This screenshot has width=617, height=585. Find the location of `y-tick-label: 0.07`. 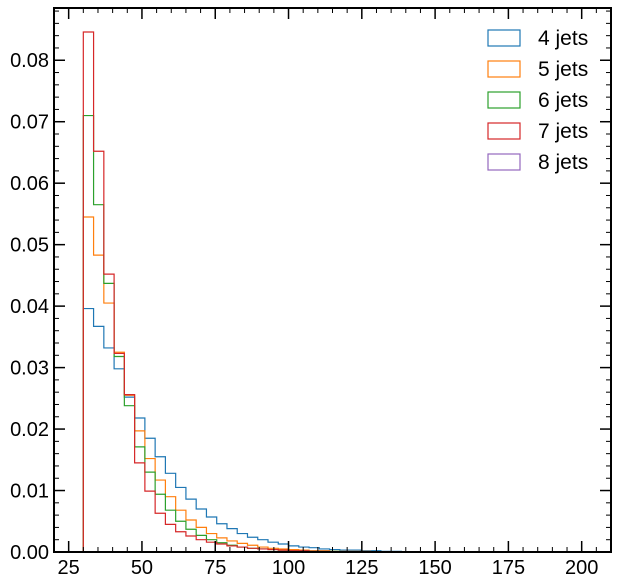

y-tick-label: 0.07 is located at coordinates (29, 123).